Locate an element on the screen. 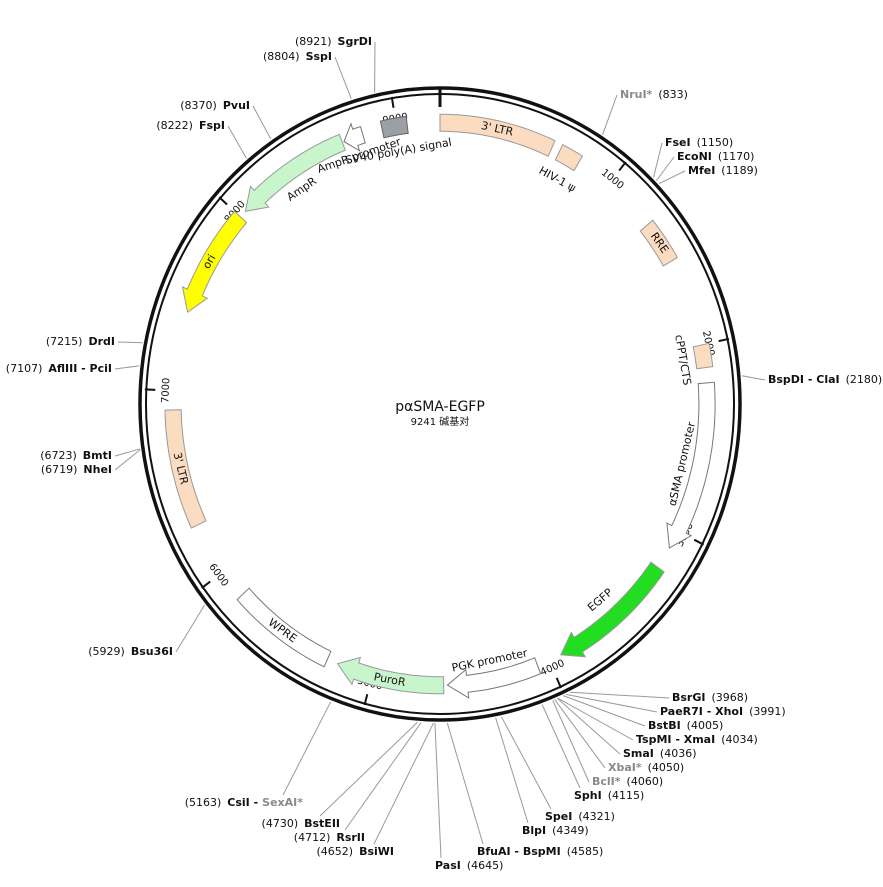 This screenshot has height=887, width=883. site-position: (4730) is located at coordinates (280, 823).